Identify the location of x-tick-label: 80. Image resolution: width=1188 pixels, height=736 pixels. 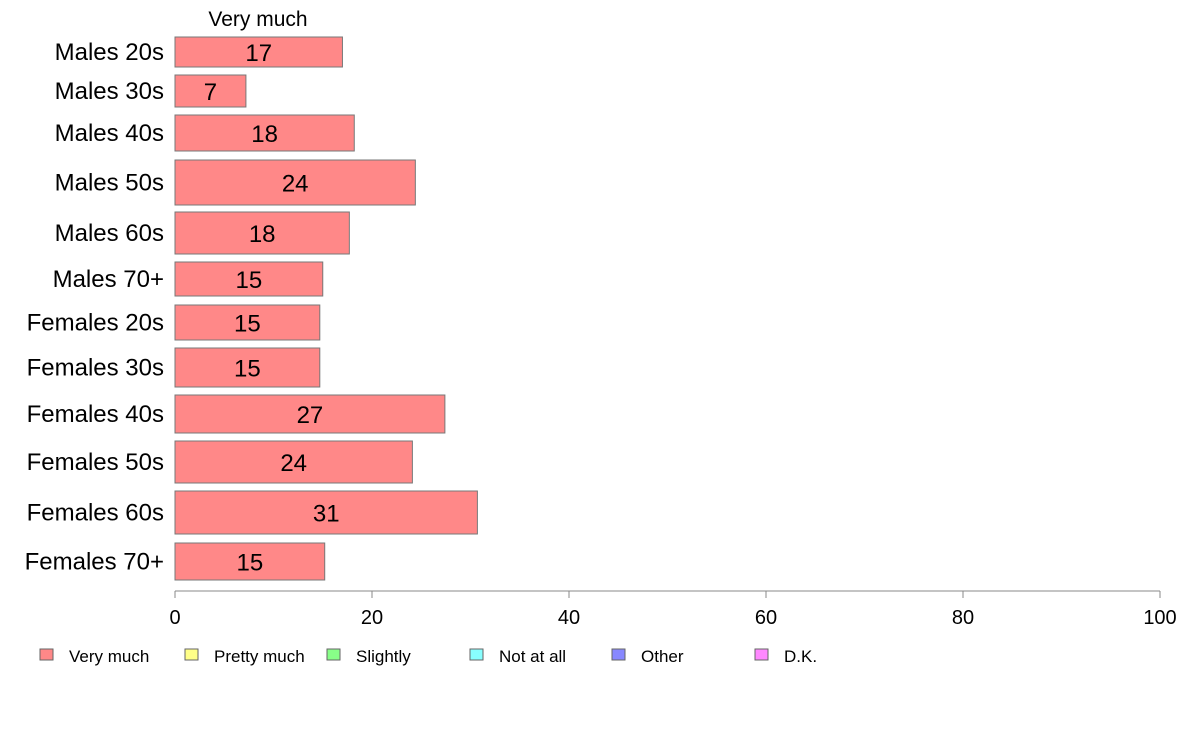
(963, 618).